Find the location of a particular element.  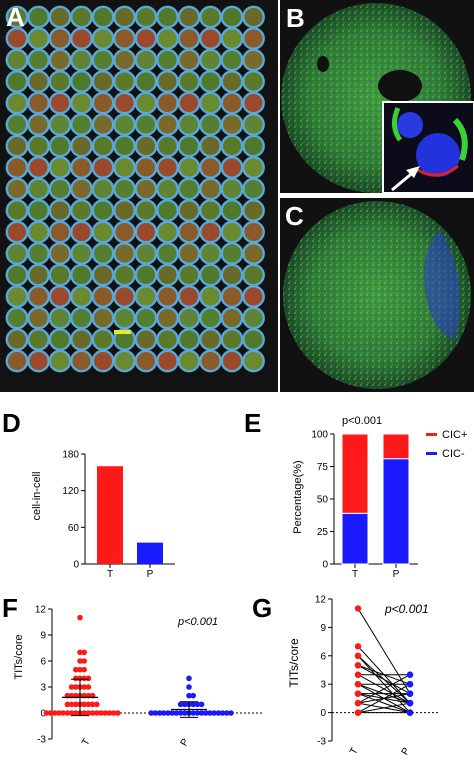

internalized-cell is located at coordinates (410, 125).